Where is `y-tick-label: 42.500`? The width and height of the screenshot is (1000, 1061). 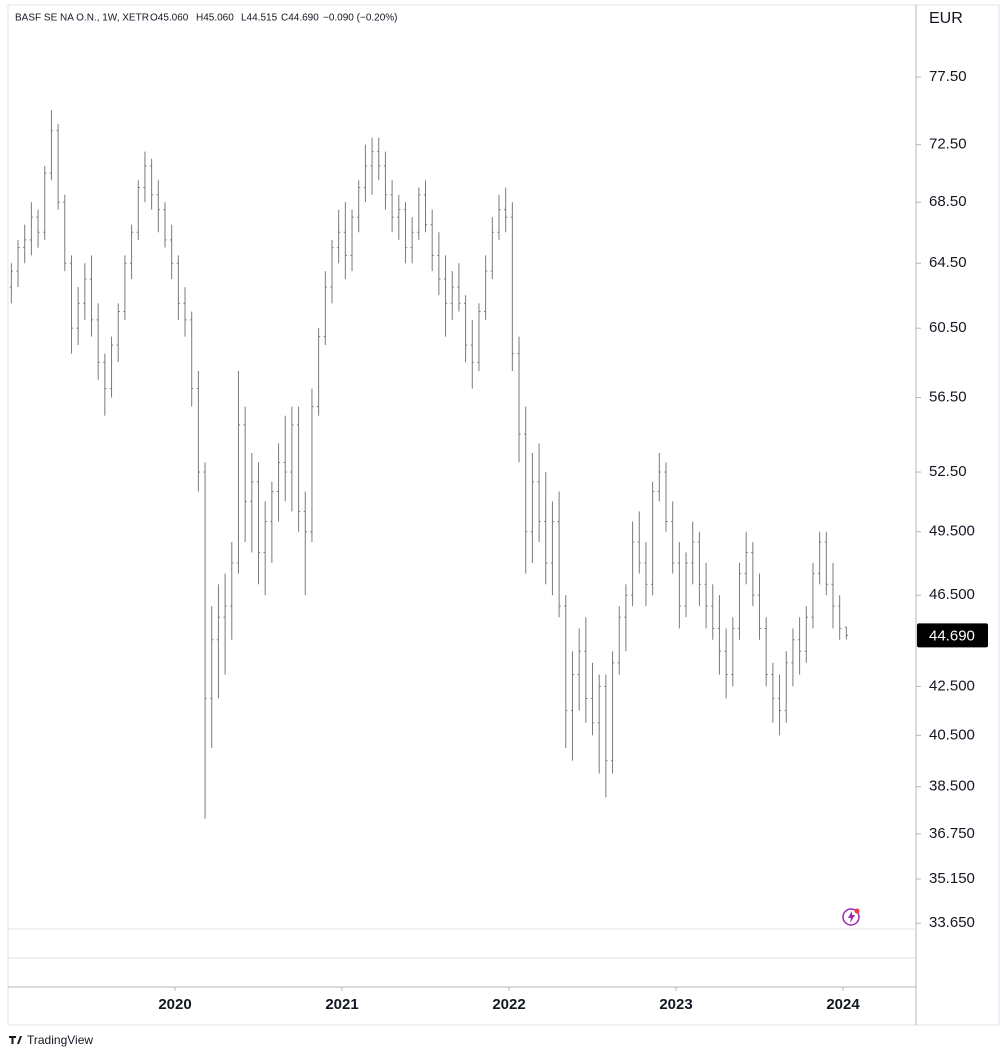 y-tick-label: 42.500 is located at coordinates (952, 685).